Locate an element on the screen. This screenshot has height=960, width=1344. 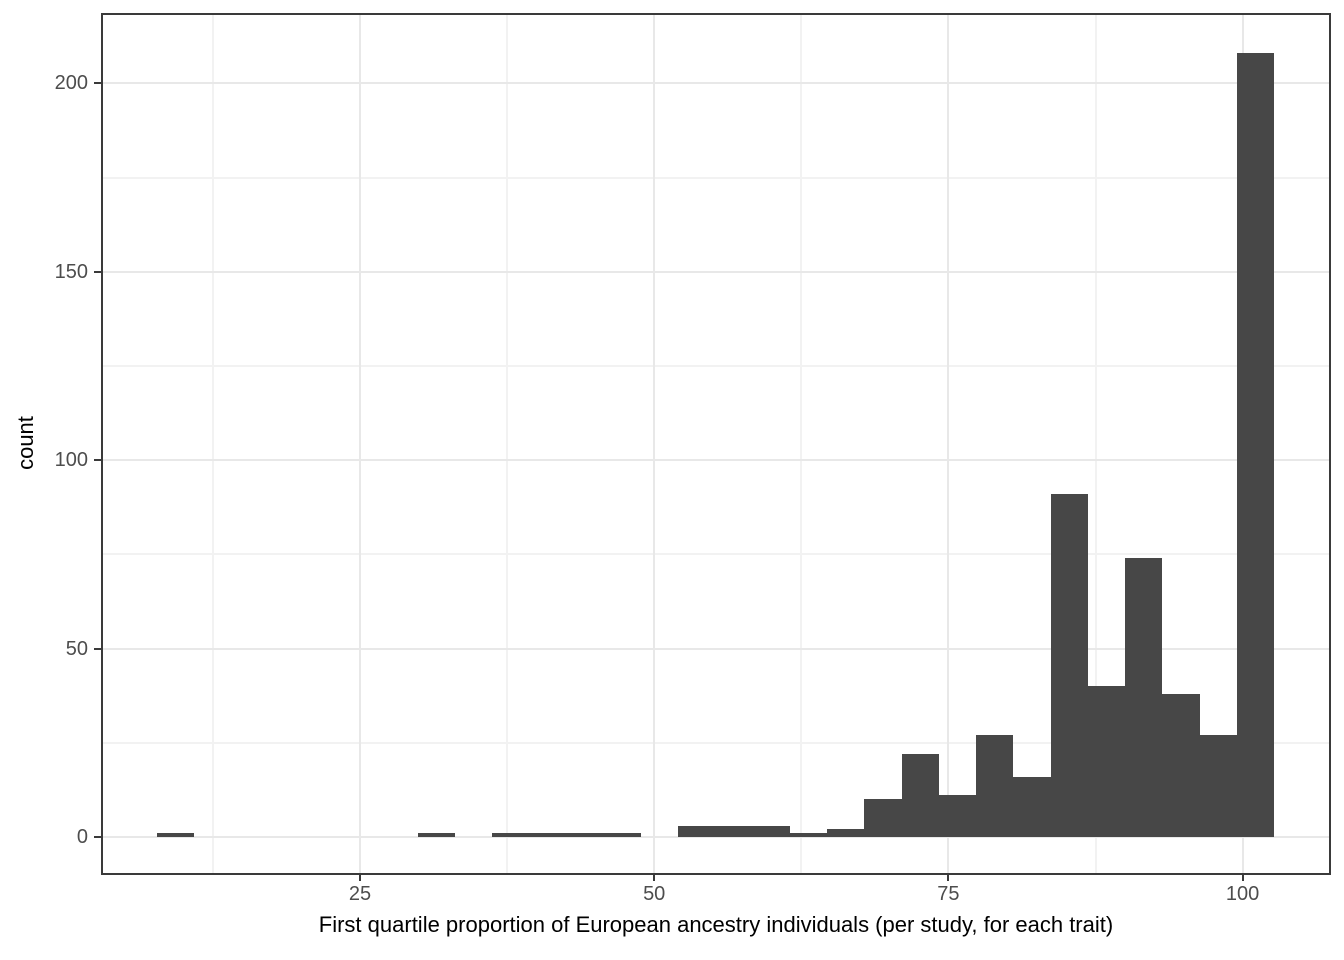
x-tick-label: 100 is located at coordinates (1242, 894).